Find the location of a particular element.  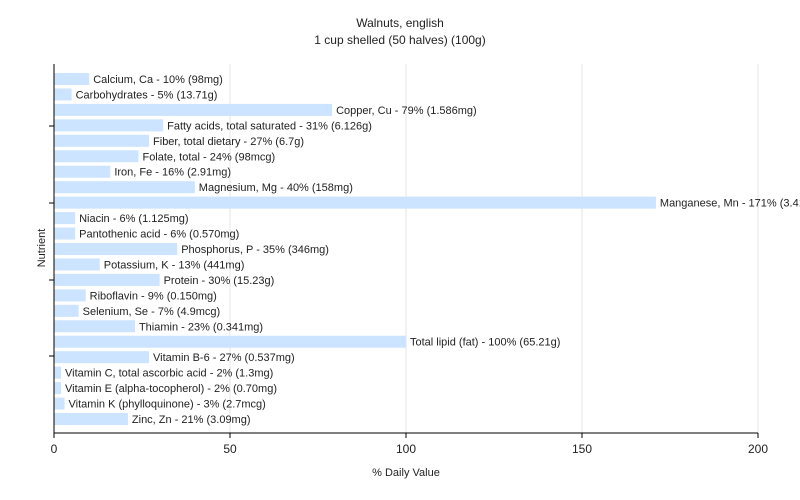

bar-label: Potassium, K - 13% (441mg) is located at coordinates (174, 265).